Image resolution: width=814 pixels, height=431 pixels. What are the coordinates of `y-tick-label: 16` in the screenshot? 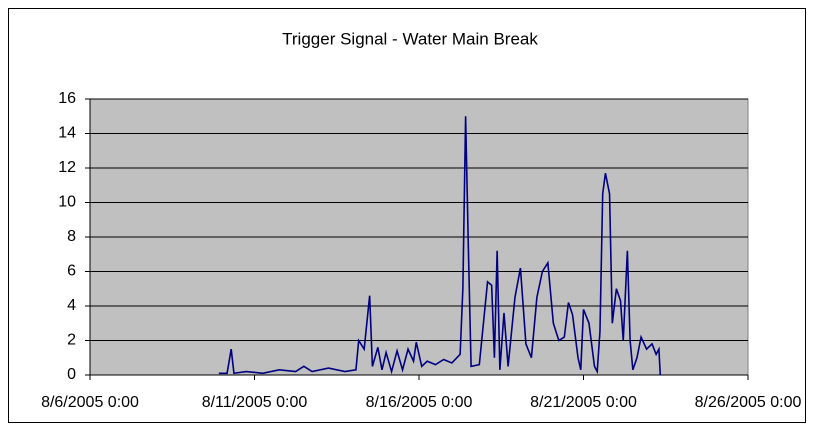 It's located at (67, 98).